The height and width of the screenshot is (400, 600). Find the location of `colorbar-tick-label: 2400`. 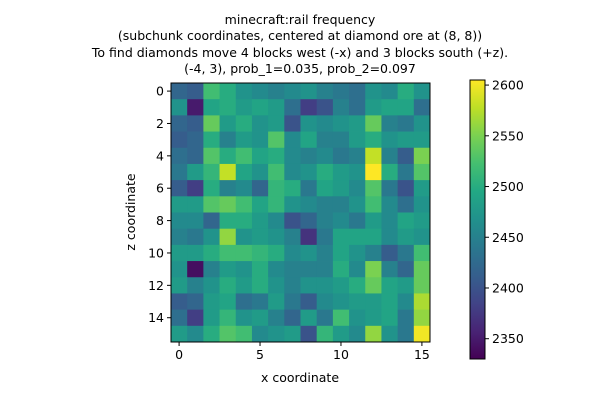

colorbar-tick-label: 2400 is located at coordinates (508, 287).